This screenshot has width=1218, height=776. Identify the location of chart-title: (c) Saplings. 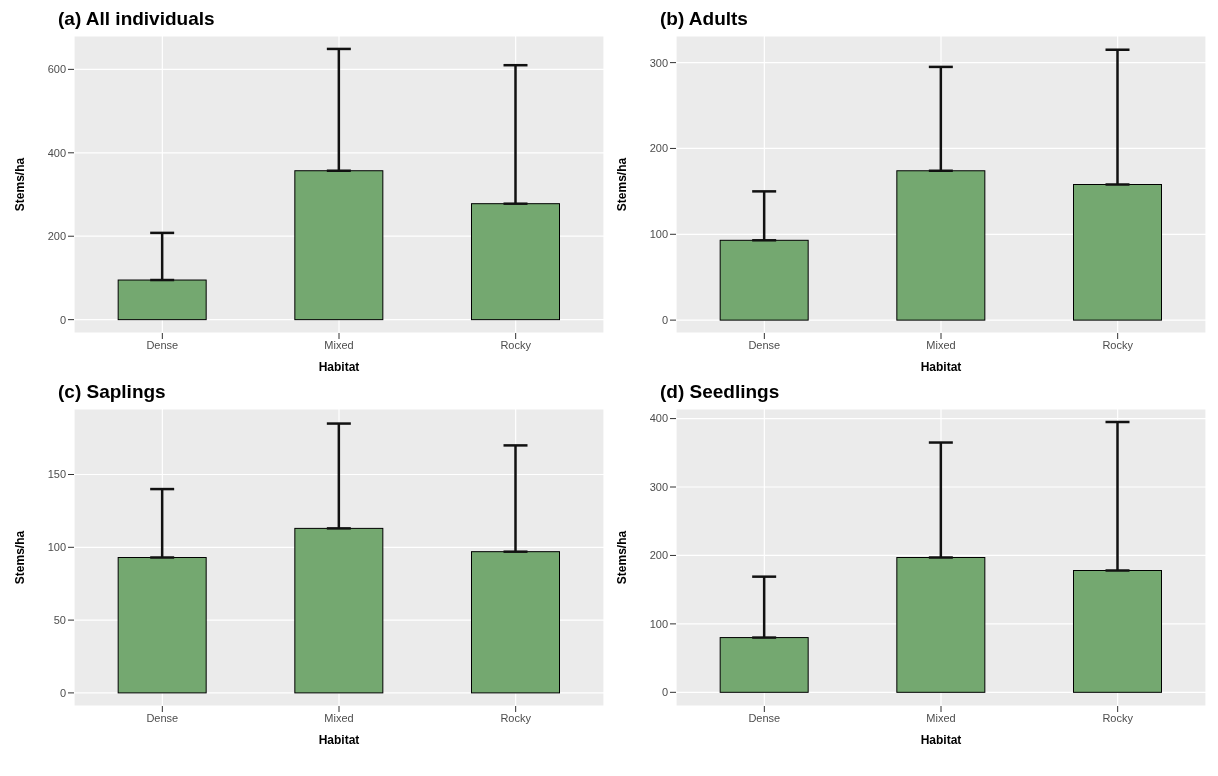
(112, 392).